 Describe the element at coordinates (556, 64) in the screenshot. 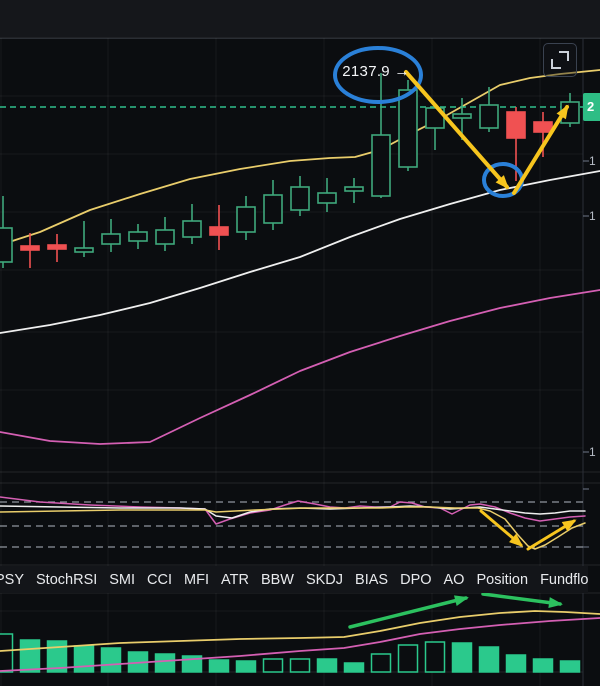

I see `expand-bottom-left-icon` at that location.